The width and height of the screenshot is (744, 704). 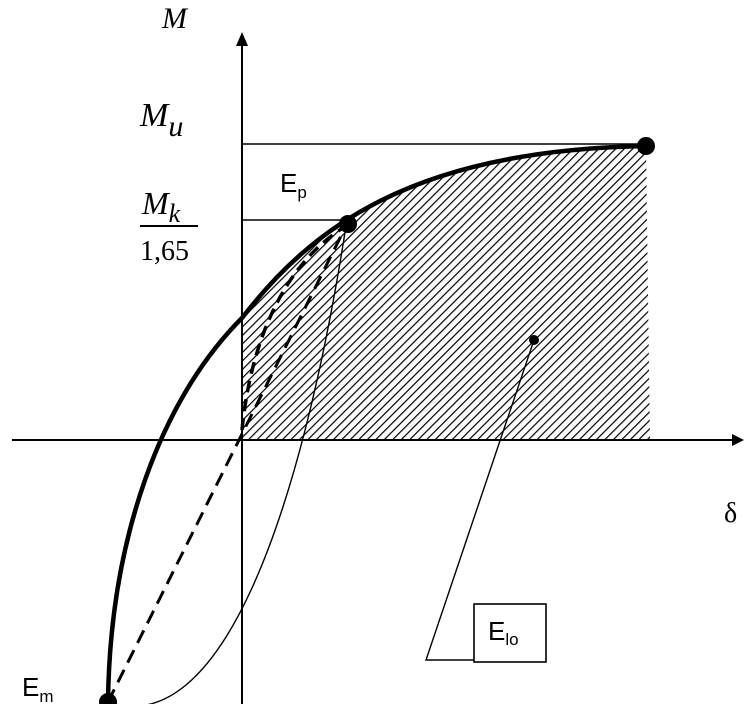 I want to click on mk-label: Mk, so click(x=161, y=206).